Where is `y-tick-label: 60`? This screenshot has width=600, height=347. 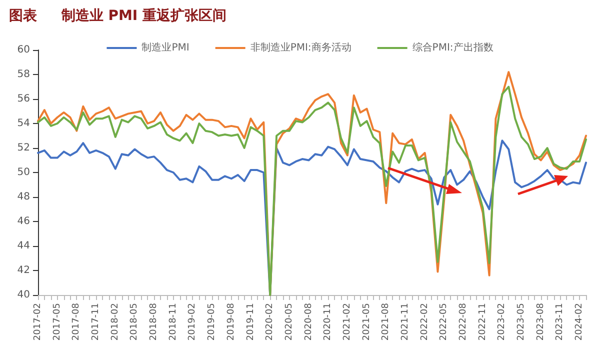
y-tick-label: 60 is located at coordinates (23, 50).